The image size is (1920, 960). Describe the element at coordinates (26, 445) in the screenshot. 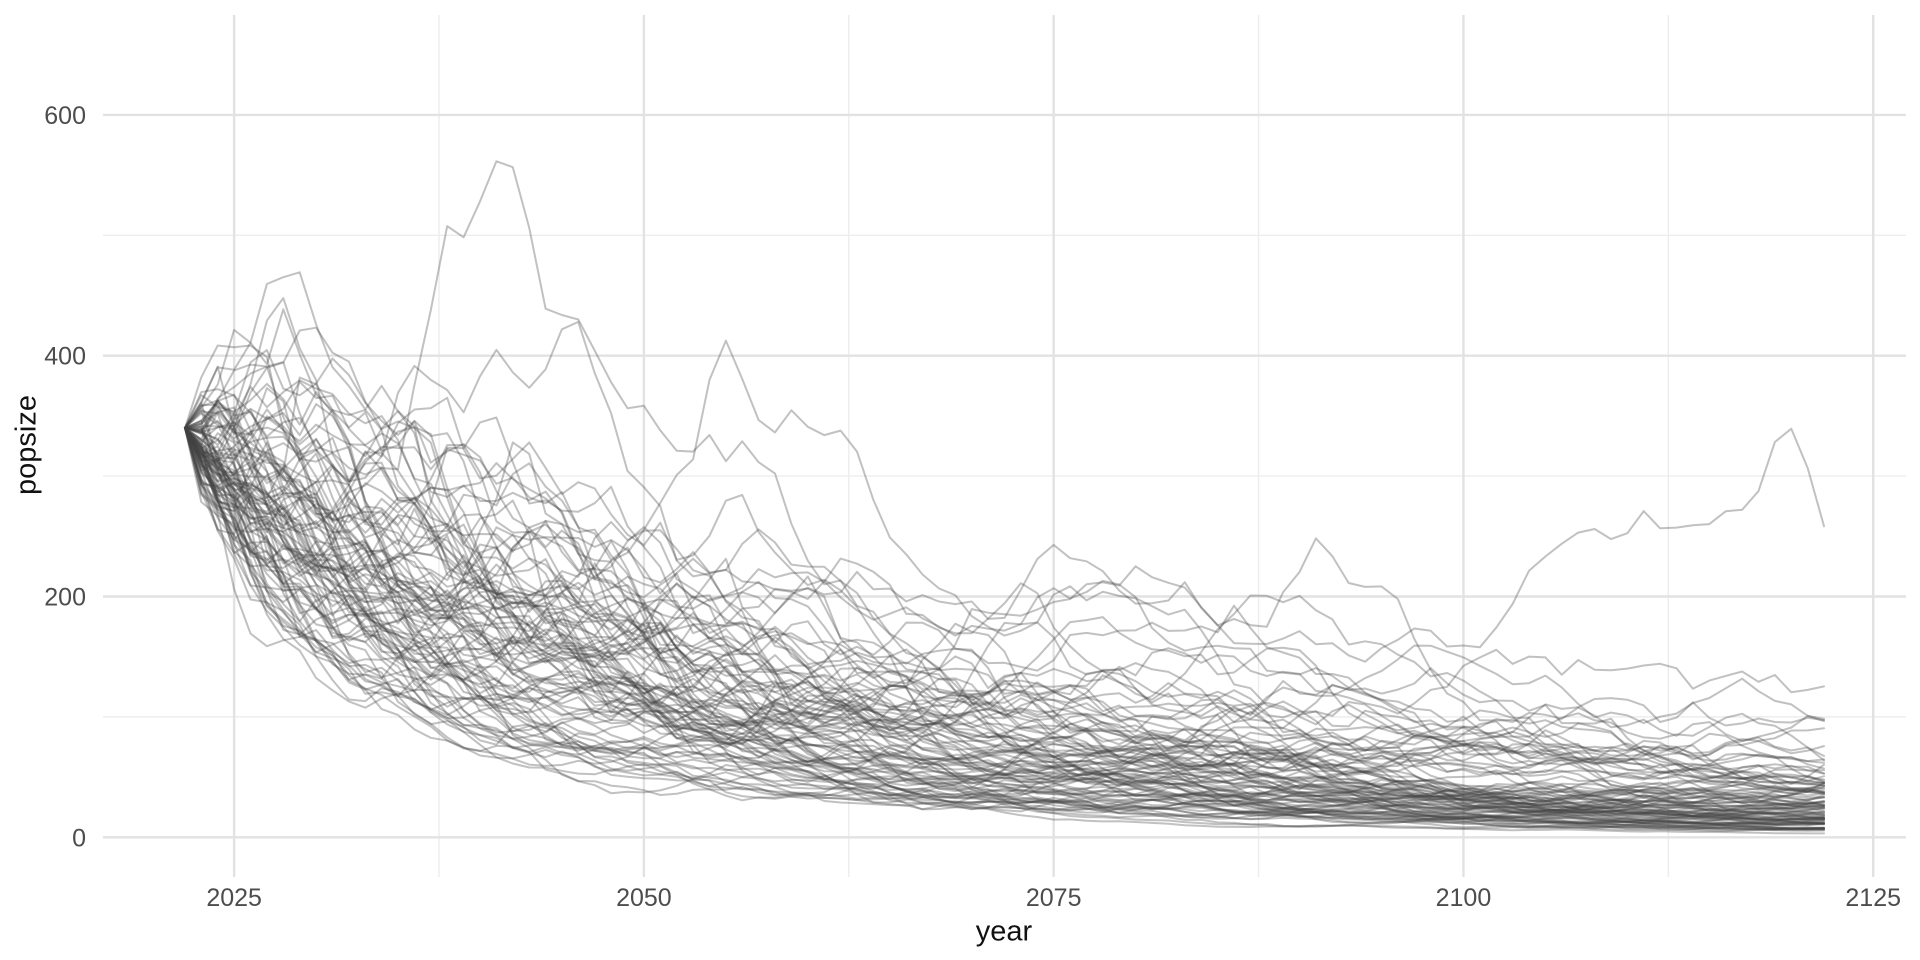

I see `y-axis-title: popsize` at that location.